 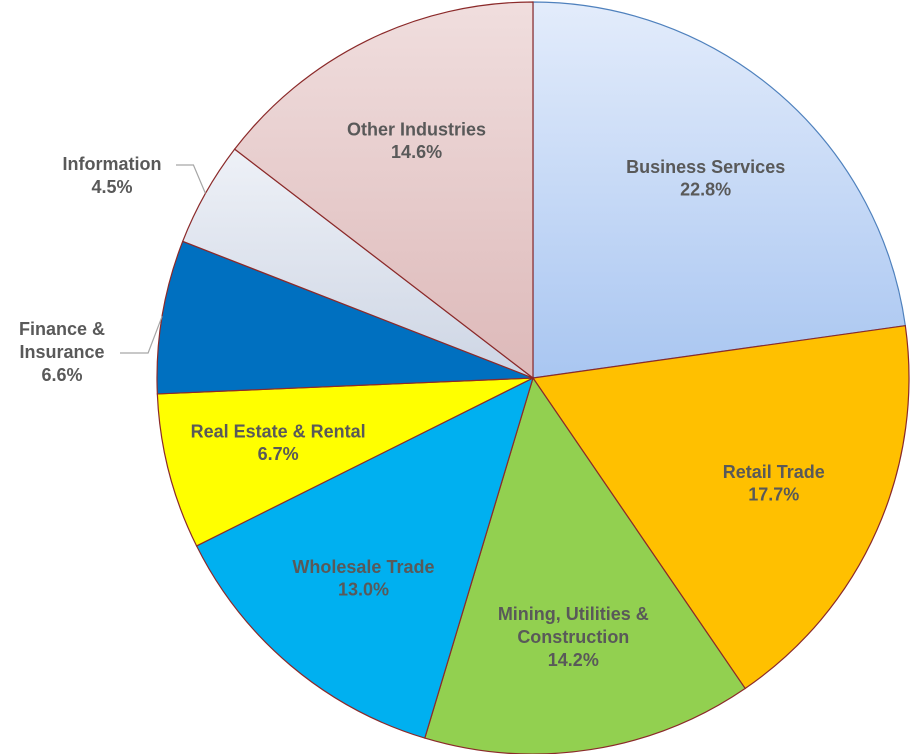 I want to click on slice-value-label: 22.8%, so click(x=705, y=190).